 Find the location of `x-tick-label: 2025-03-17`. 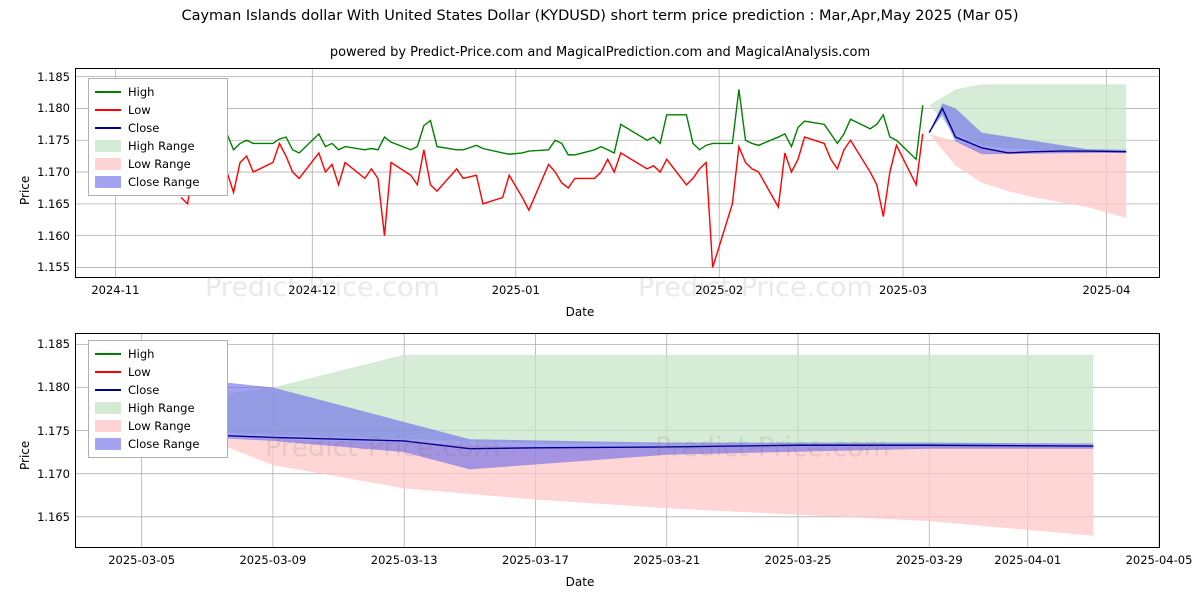

x-tick-label: 2025-03-17 is located at coordinates (535, 560).